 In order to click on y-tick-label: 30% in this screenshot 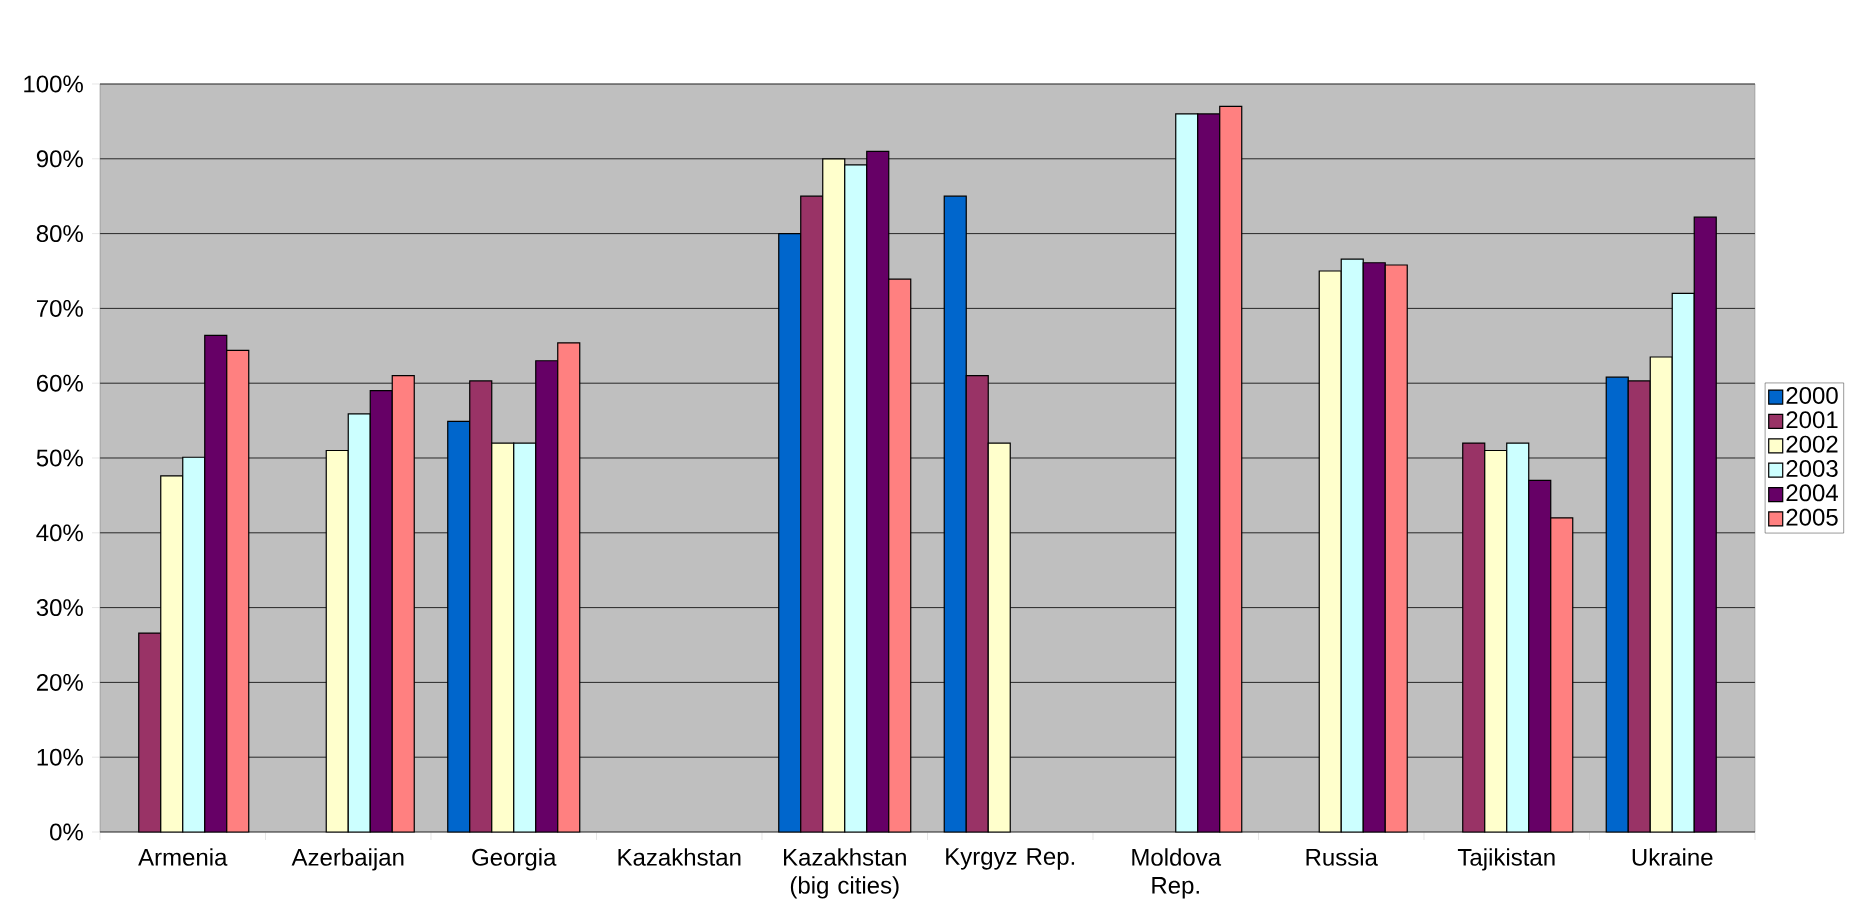, I will do `click(59, 608)`.